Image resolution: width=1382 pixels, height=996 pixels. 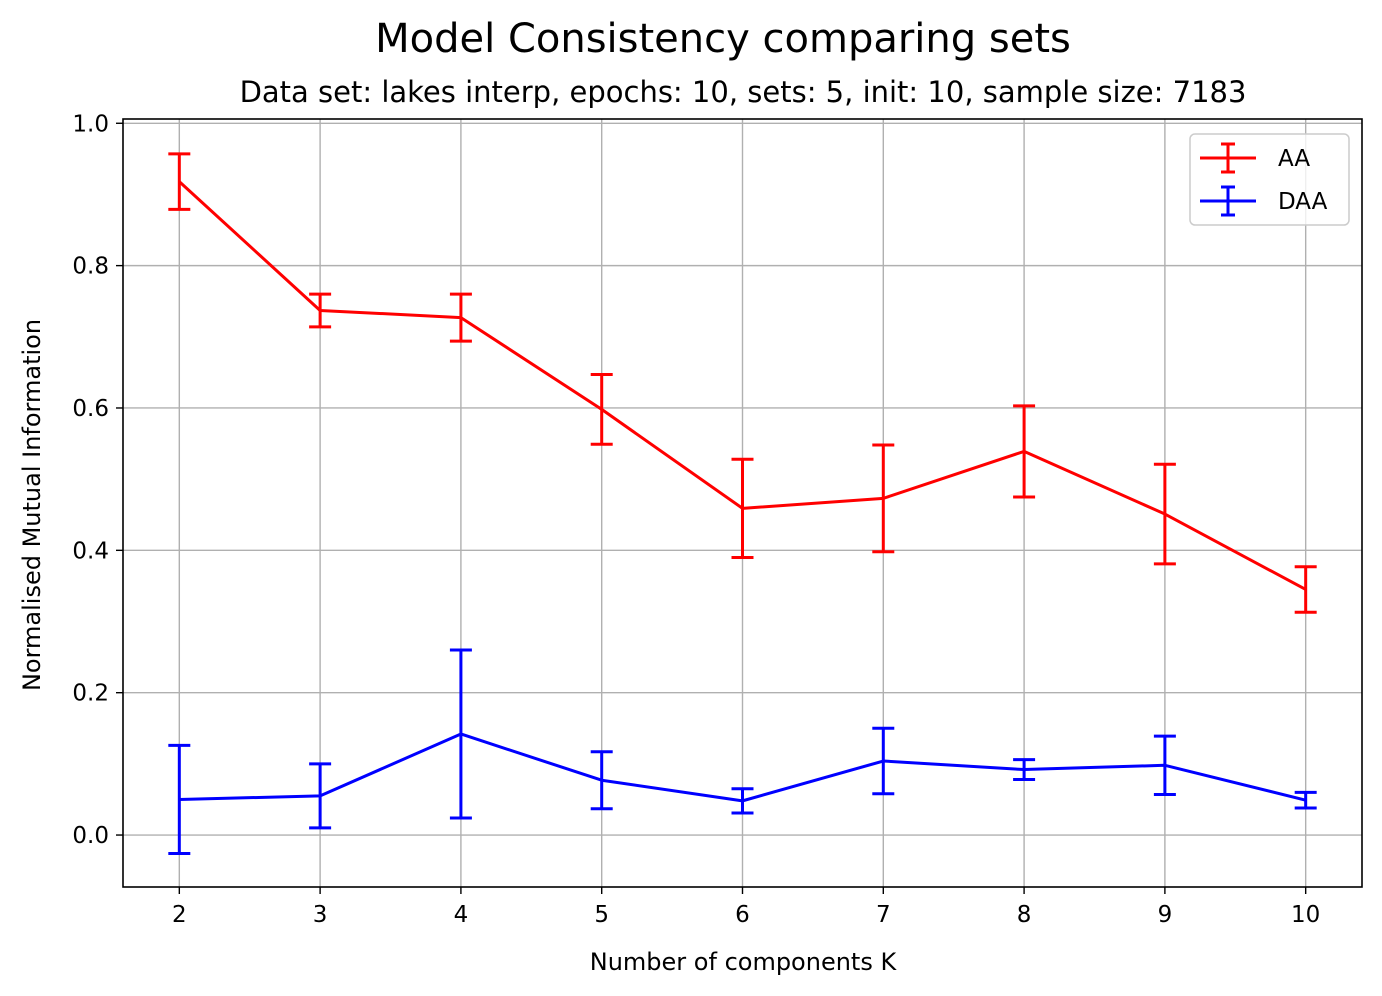 I want to click on x-tick-label: 3, so click(x=320, y=915).